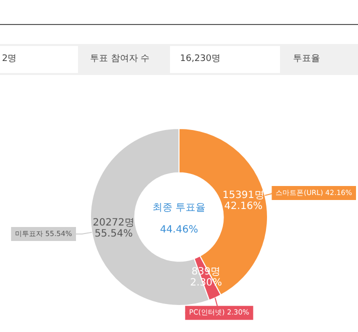 The width and height of the screenshot is (358, 332). I want to click on text: 16,230명, so click(225, 59).